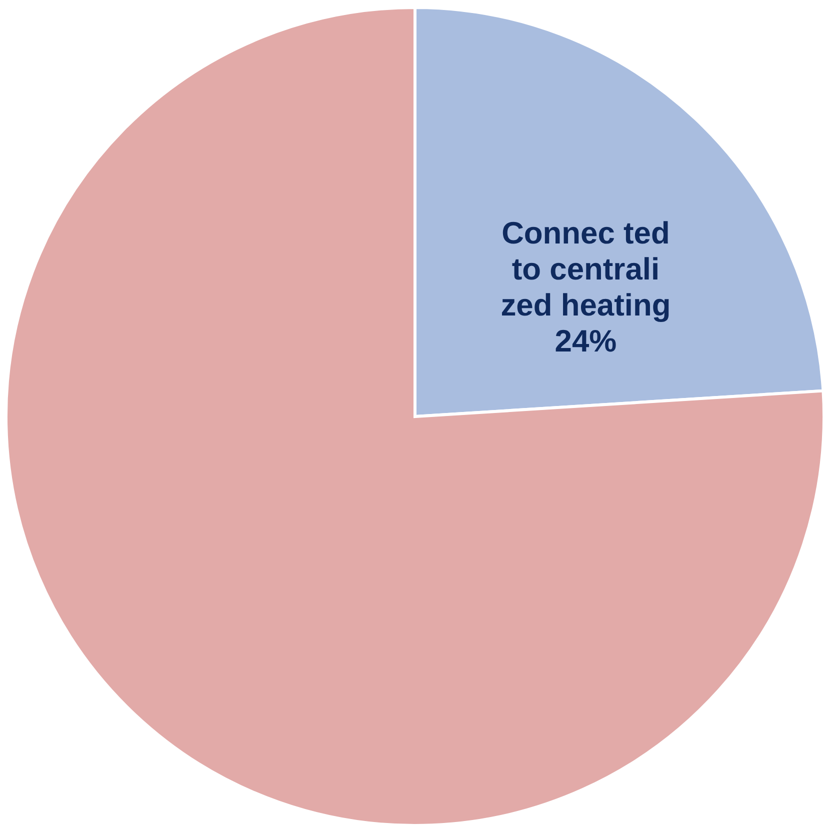 This screenshot has width=830, height=833. What do you see at coordinates (585, 340) in the screenshot?
I see `data-label: 24%` at bounding box center [585, 340].